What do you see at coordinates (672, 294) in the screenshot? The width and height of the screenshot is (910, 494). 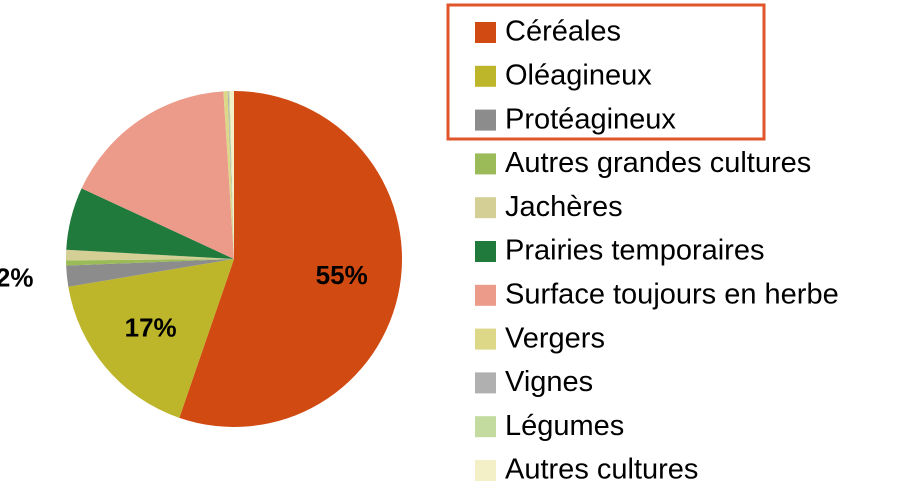 I see `legend-label: Surface toujours en herbe` at bounding box center [672, 294].